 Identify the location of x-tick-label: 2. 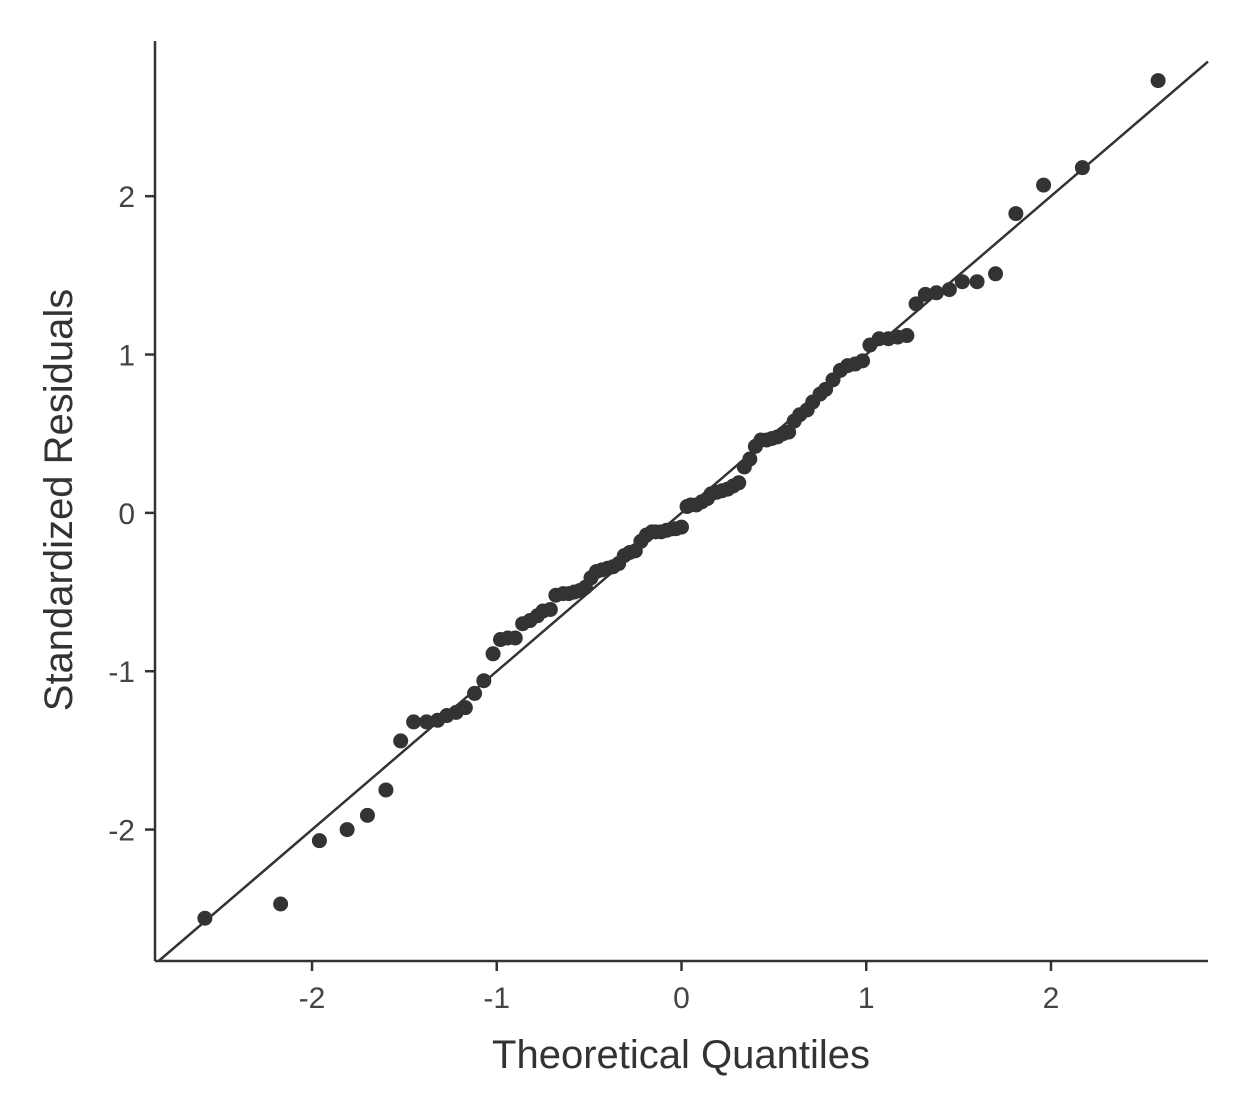
(1051, 998).